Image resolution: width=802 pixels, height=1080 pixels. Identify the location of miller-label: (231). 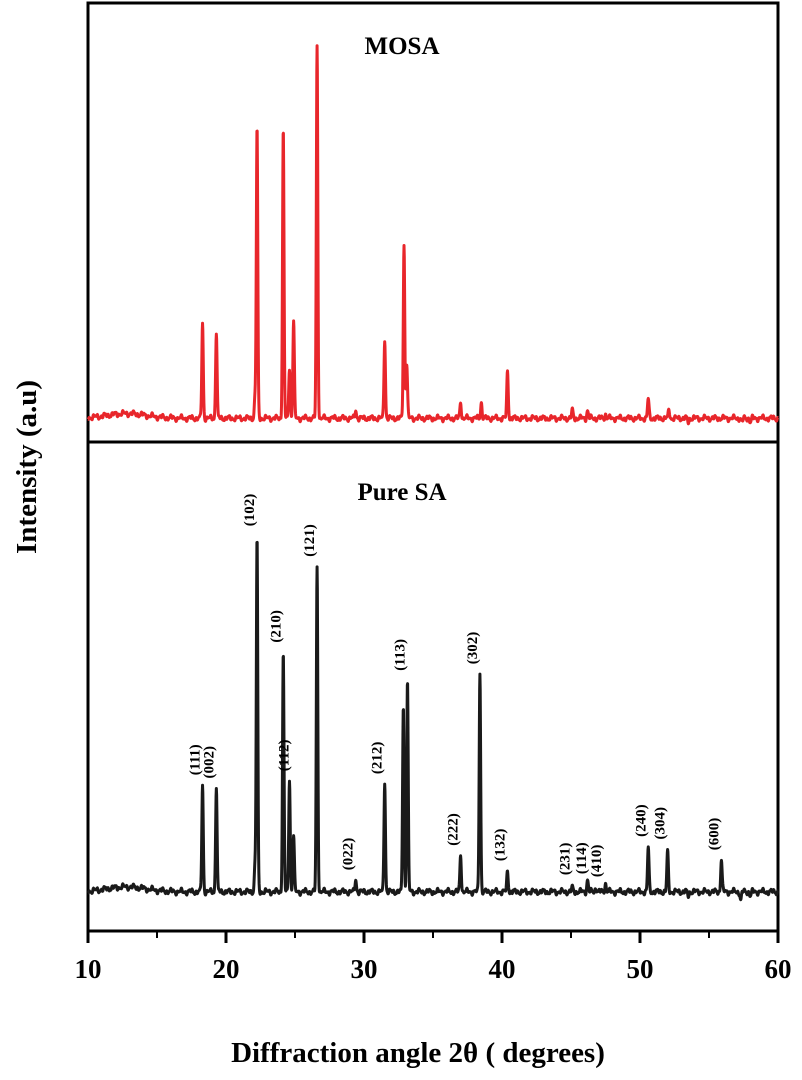
(565, 859).